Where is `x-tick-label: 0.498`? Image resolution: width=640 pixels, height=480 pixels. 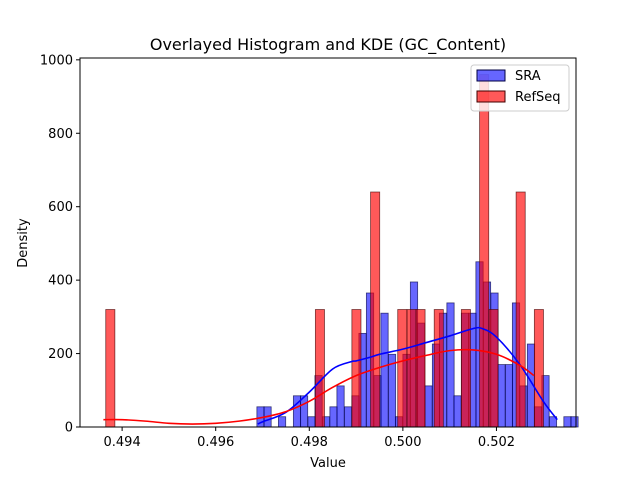
x-tick-label: 0.498 is located at coordinates (309, 442).